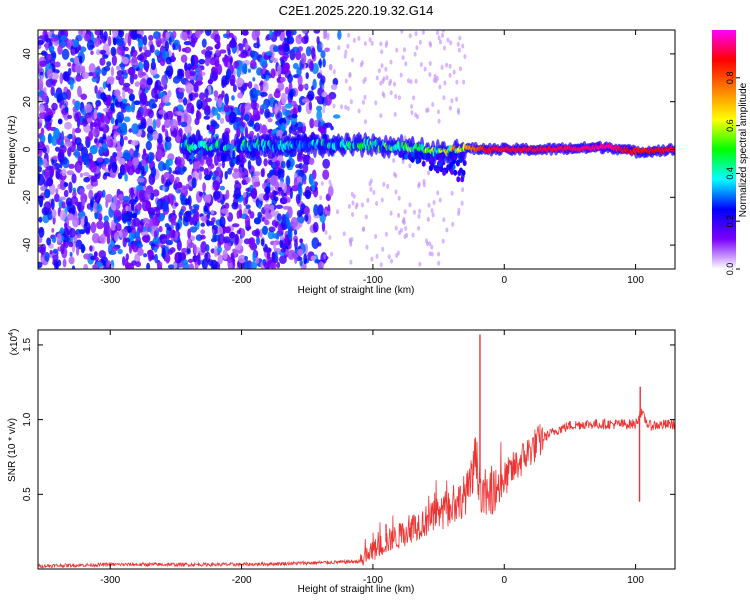  I want to click on x-tick-label: -200, so click(242, 280).